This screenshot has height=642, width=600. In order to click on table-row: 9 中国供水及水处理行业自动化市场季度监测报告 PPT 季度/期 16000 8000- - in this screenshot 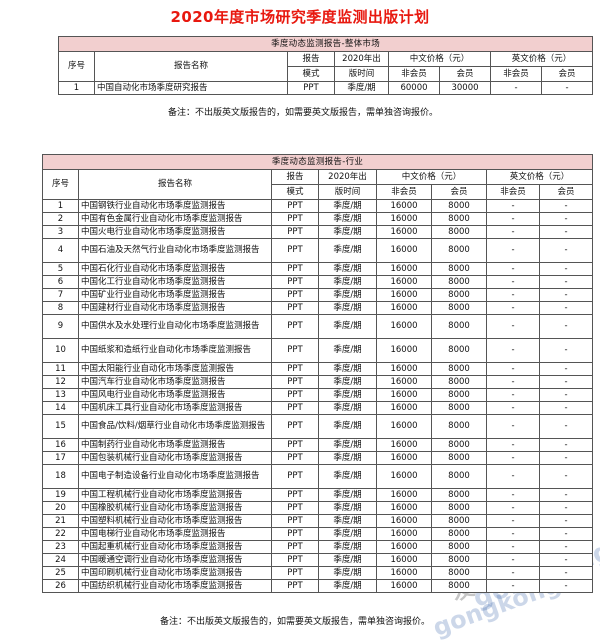, I will do `click(317, 326)`.